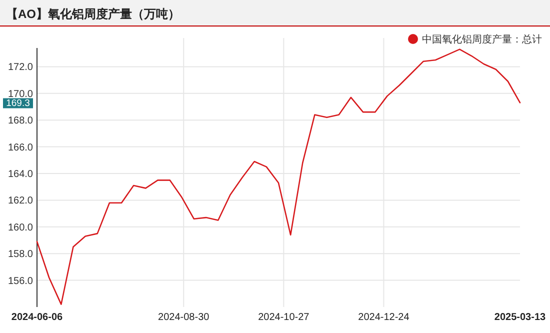 Image resolution: width=550 pixels, height=333 pixels. What do you see at coordinates (37, 317) in the screenshot?
I see `x-tick-label: 2024-06-06` at bounding box center [37, 317].